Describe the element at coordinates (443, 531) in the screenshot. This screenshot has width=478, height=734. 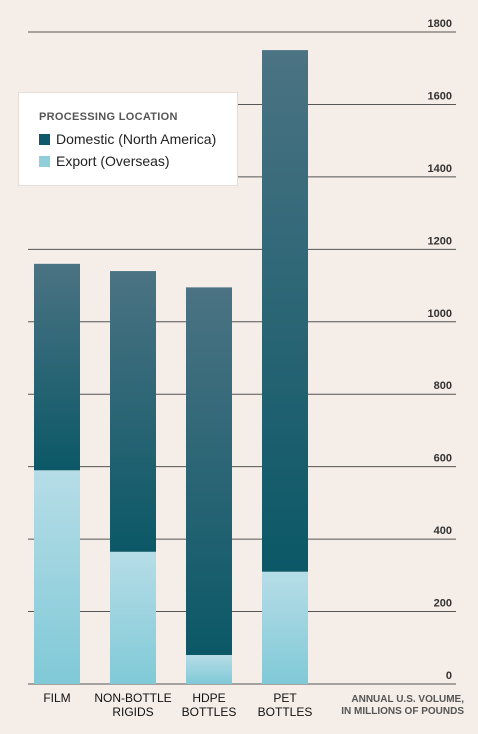
I see `y-tick-label: 400` at that location.